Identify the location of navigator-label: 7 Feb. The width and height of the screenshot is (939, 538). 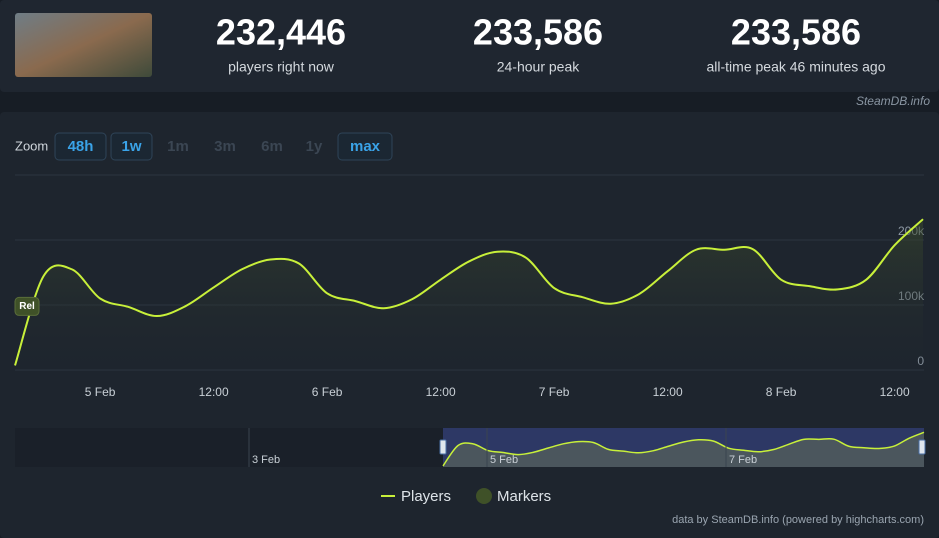
(743, 460).